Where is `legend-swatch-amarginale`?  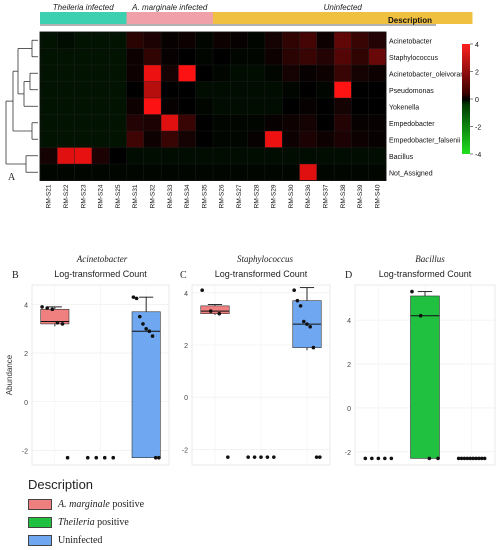
legend-swatch-amarginale is located at coordinates (40, 504).